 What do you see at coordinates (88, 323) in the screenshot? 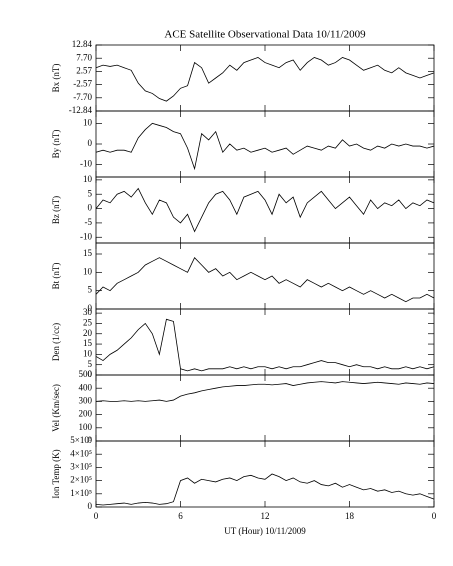
I see `y-tick-label: 25` at bounding box center [88, 323].